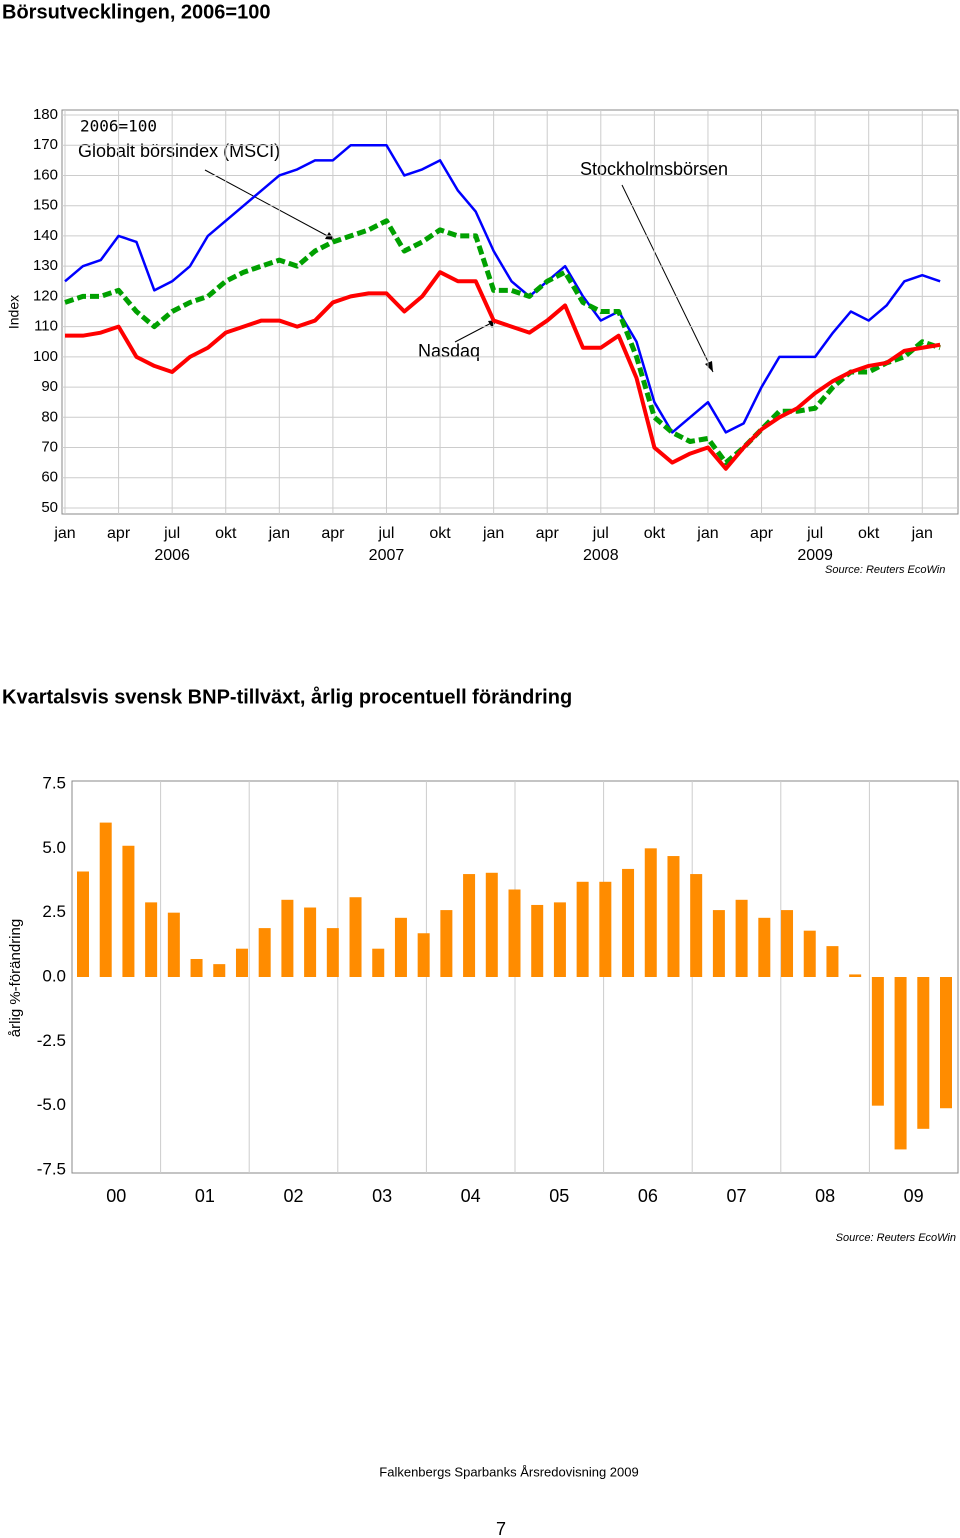 The width and height of the screenshot is (960, 1538). Describe the element at coordinates (54, 975) in the screenshot. I see `y-tick-label: 0.0` at that location.